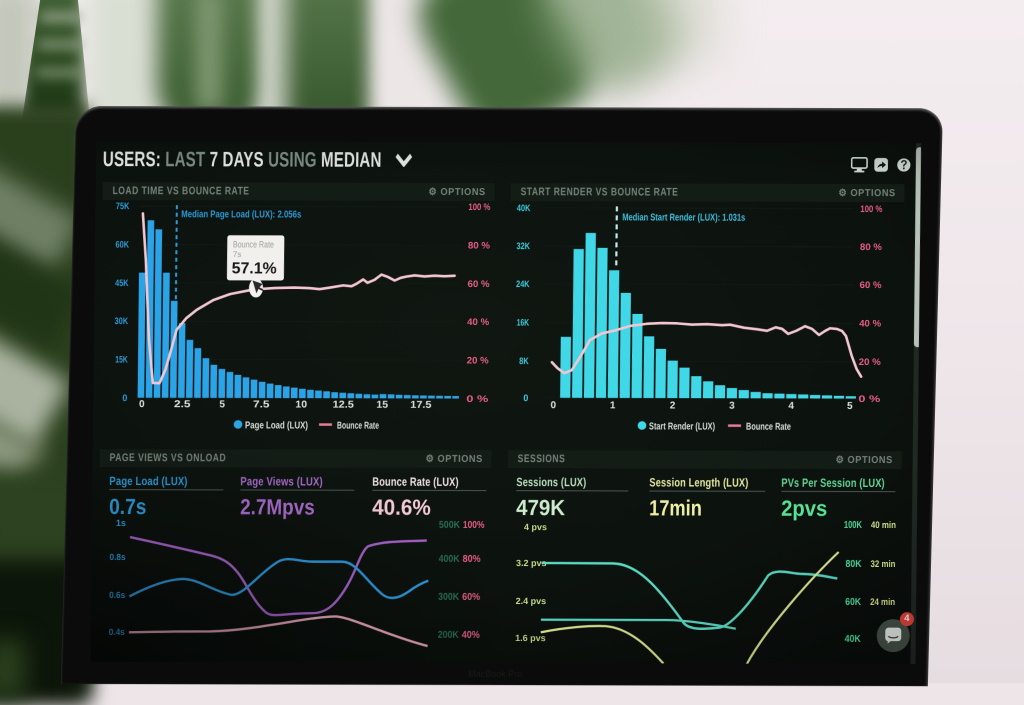  What do you see at coordinates (853, 525) in the screenshot?
I see `svg-text: 100K` at bounding box center [853, 525].